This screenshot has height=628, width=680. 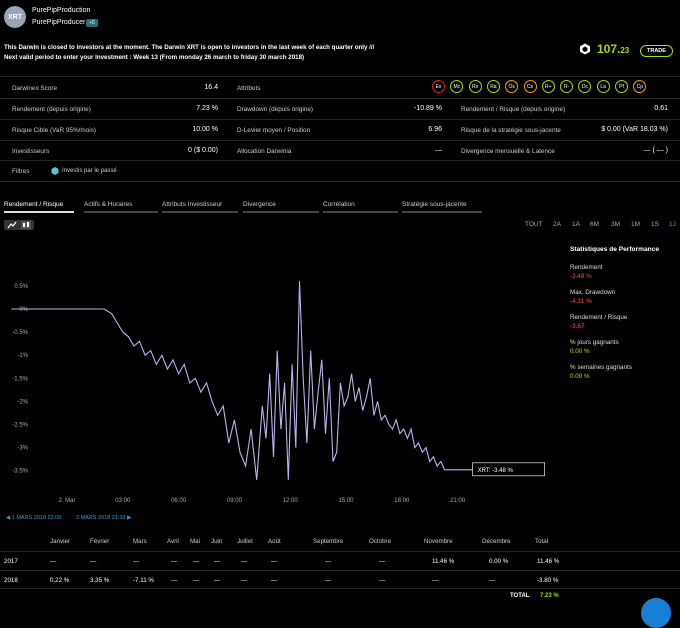 What do you see at coordinates (530, 86) in the screenshot?
I see `attribute-cs: Cs` at bounding box center [530, 86].